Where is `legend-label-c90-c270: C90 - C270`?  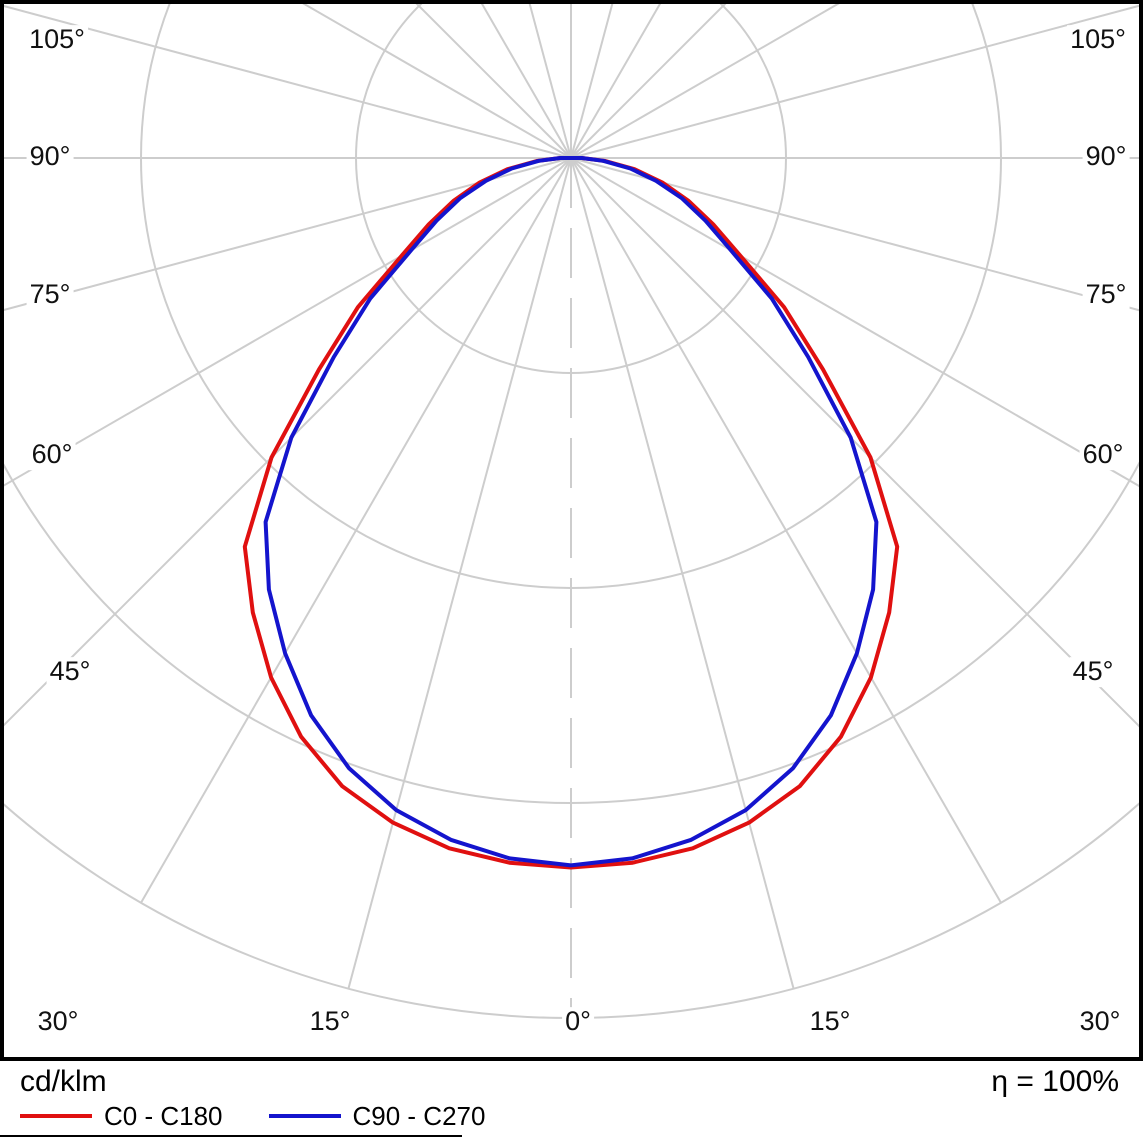 legend-label-c90-c270: C90 - C270 is located at coordinates (419, 1116).